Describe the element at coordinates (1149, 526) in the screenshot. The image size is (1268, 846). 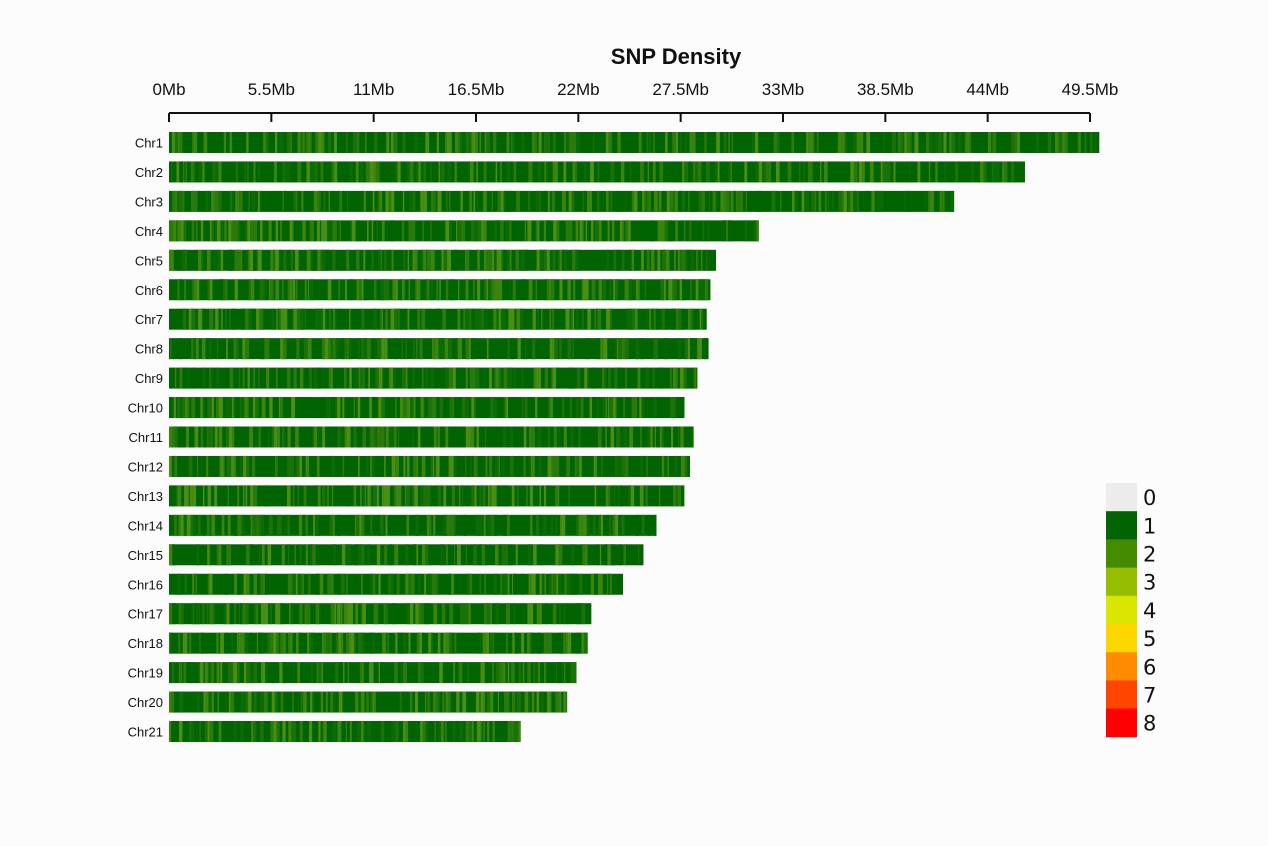
I see `legend-label: 1` at that location.